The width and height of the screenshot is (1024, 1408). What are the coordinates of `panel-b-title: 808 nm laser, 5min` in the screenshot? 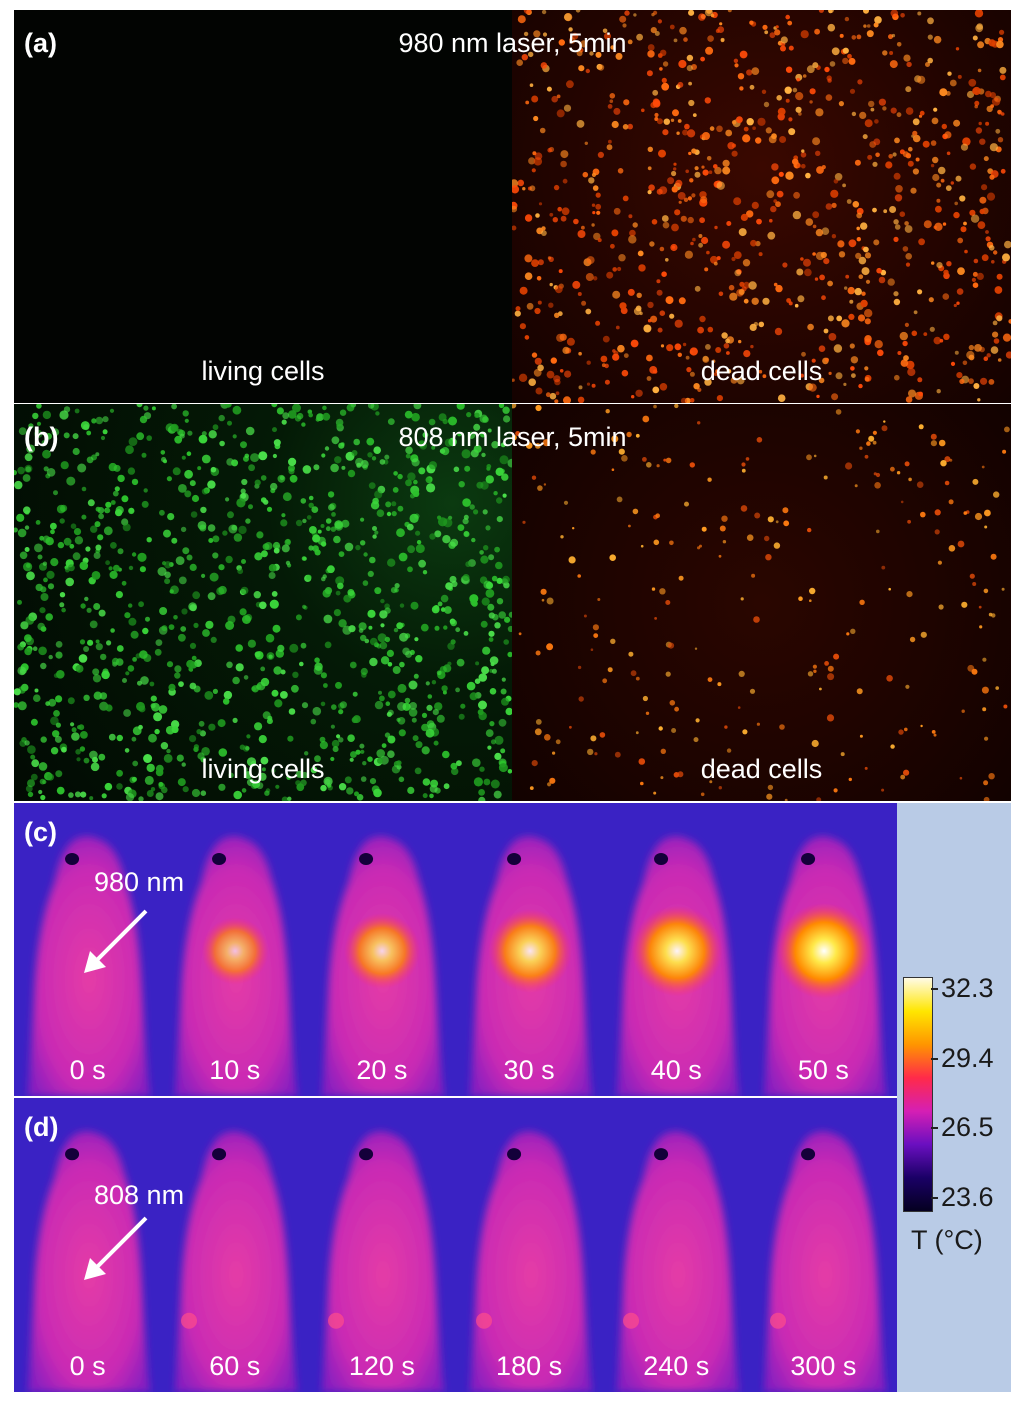 It's located at (512, 437).